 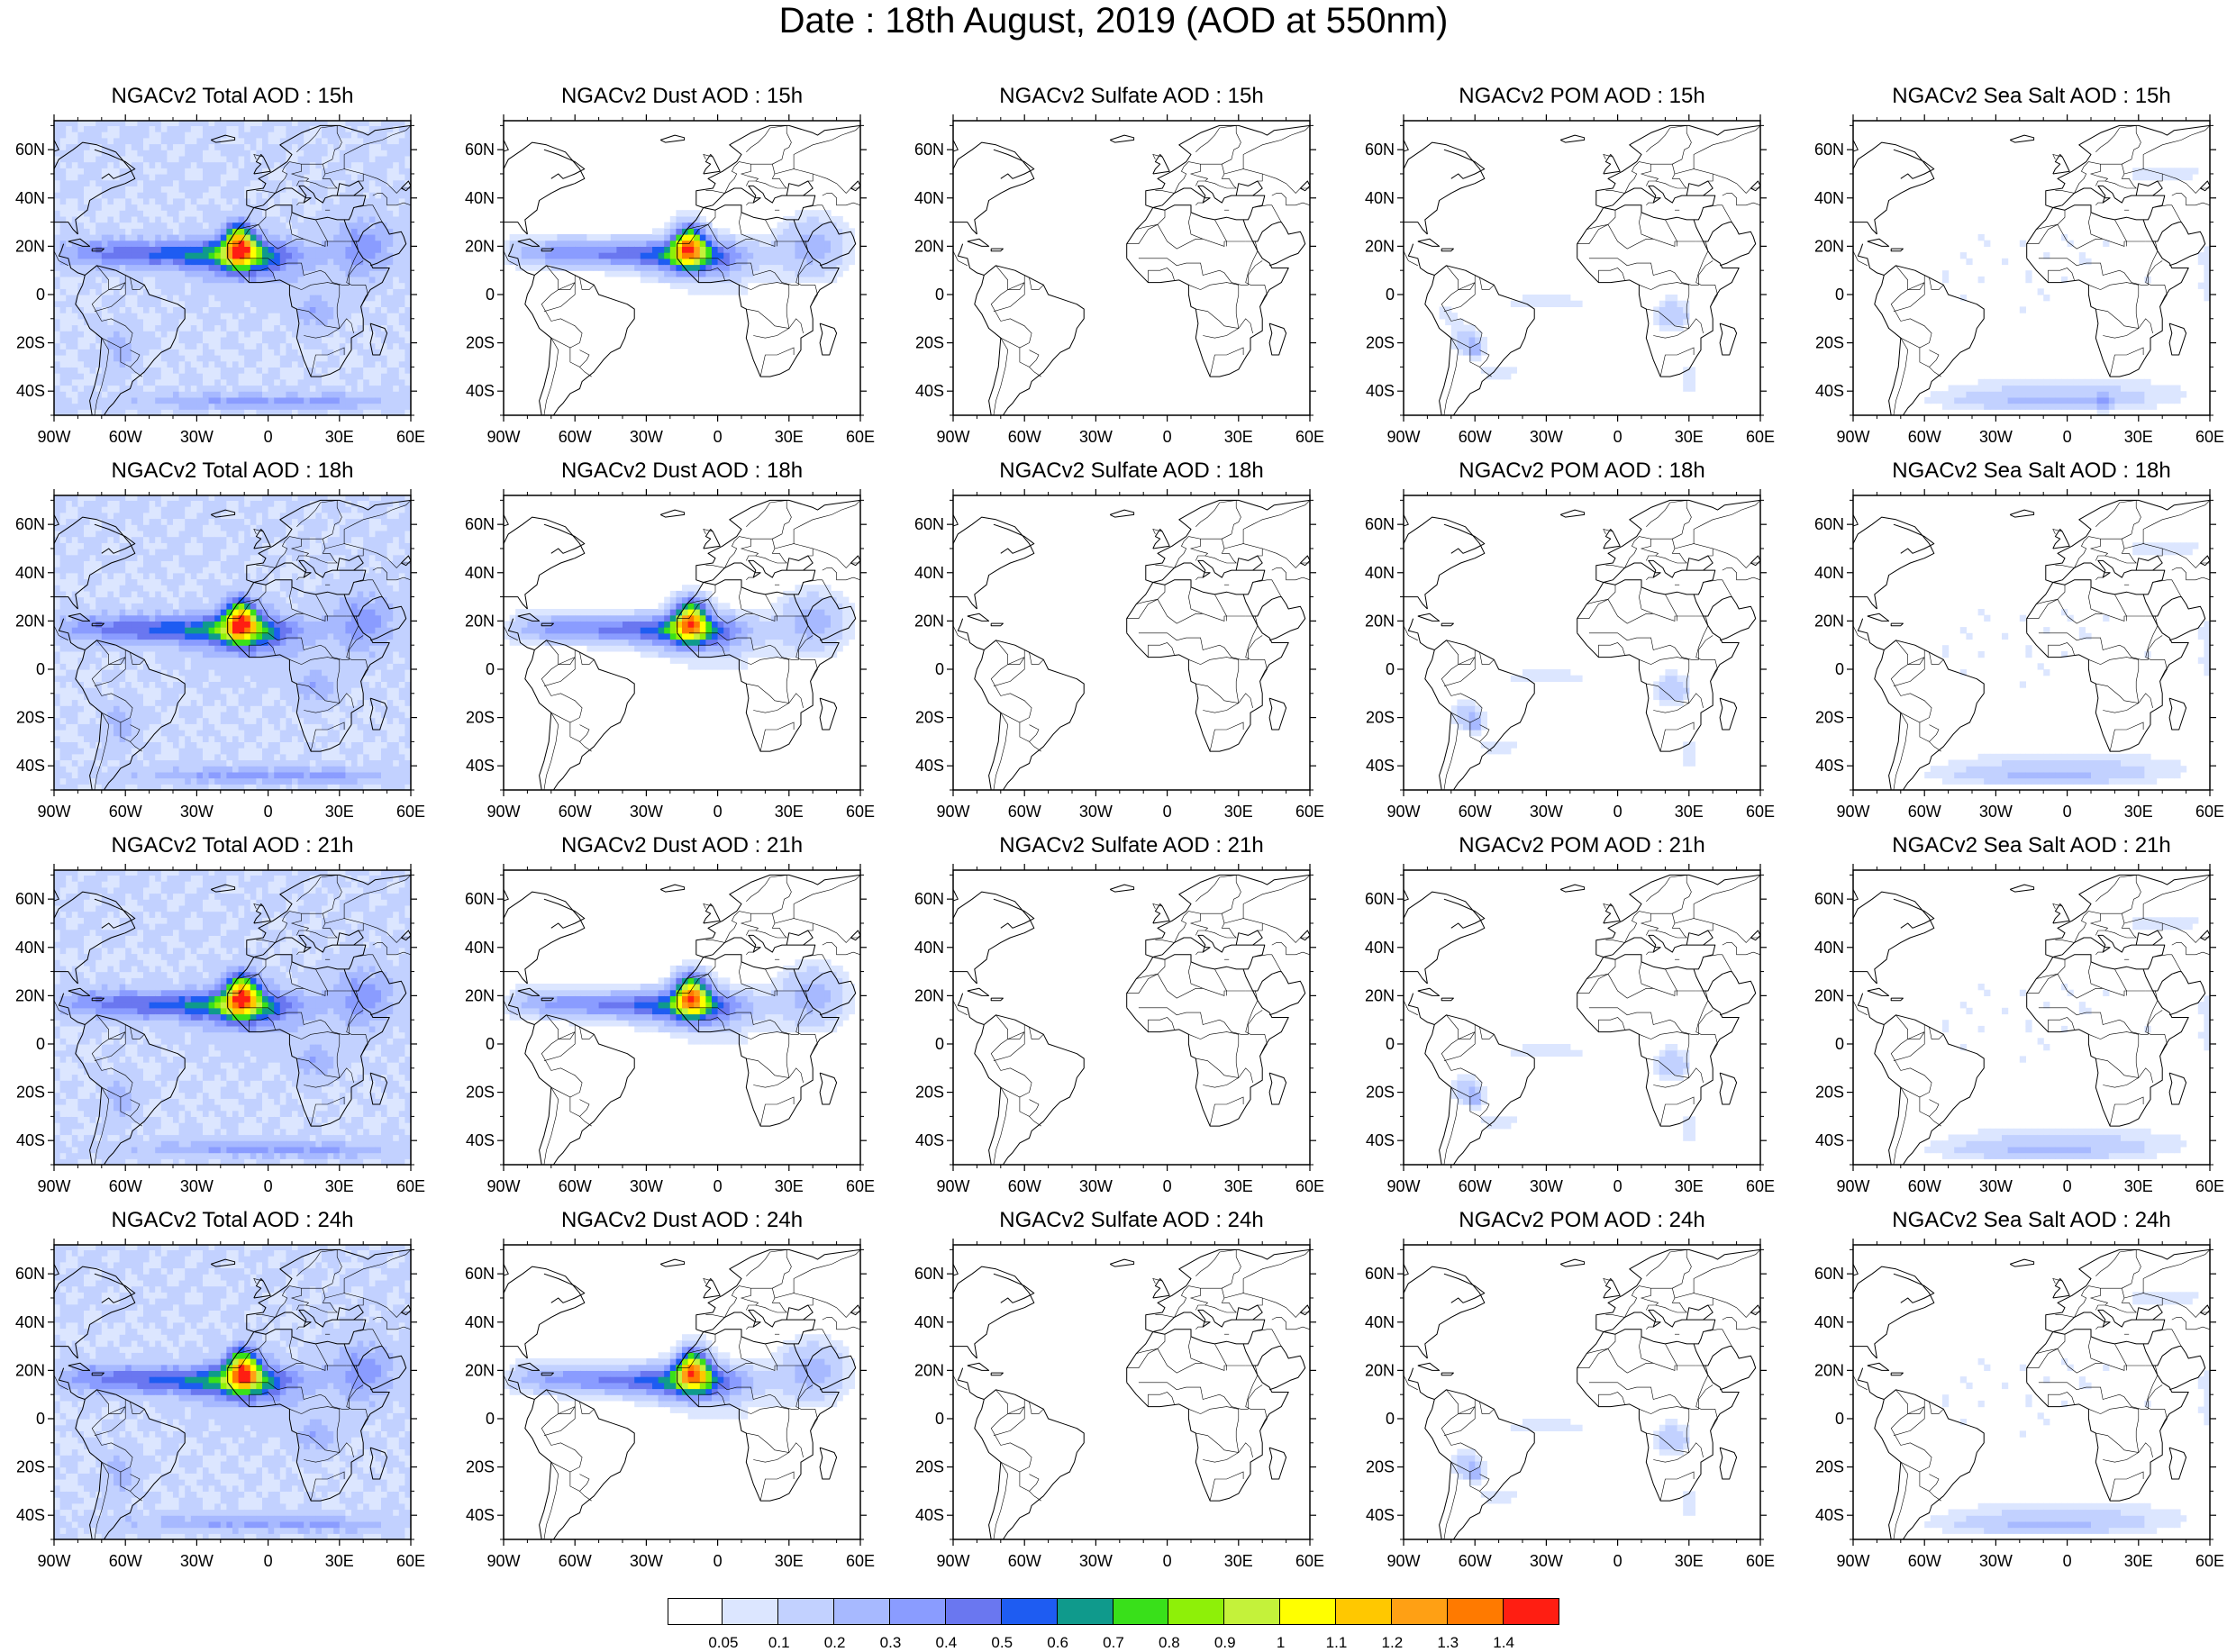 What do you see at coordinates (1582, 1220) in the screenshot?
I see `panel-title: NGACv2 POM AOD : 24h` at bounding box center [1582, 1220].